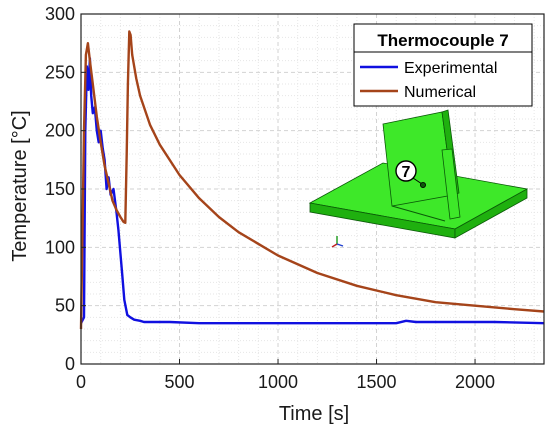 The width and height of the screenshot is (550, 433). I want to click on legend: Thermocouple 7 Experimental Numerical, so click(443, 65).